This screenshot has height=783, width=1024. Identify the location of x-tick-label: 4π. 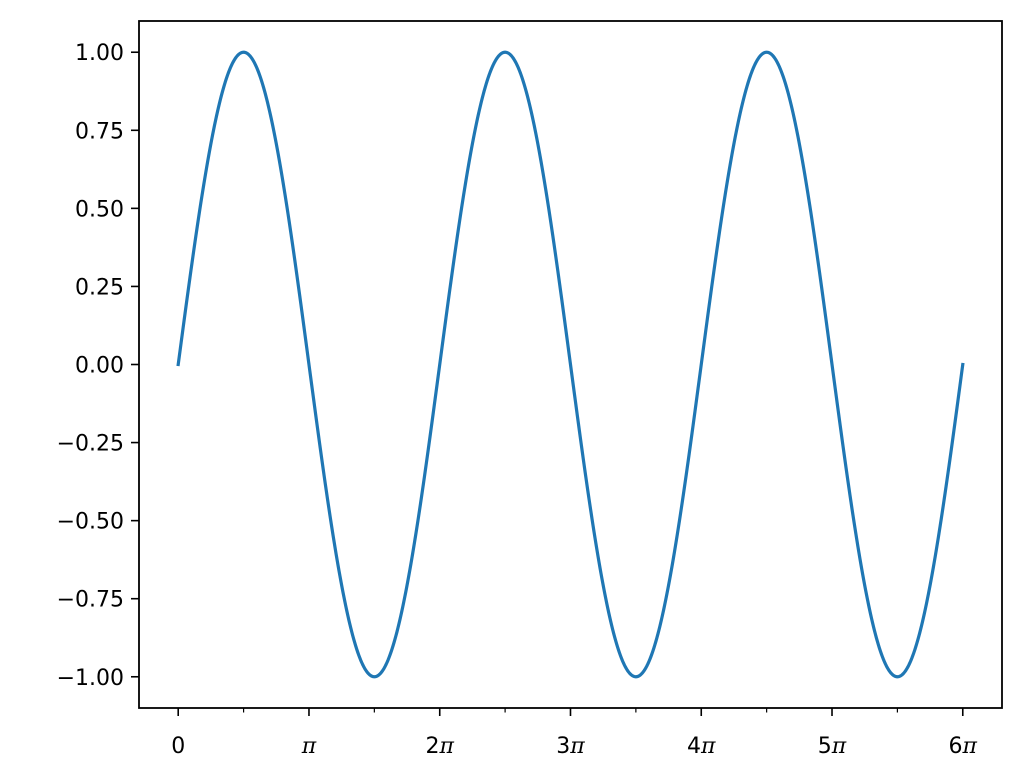
(701, 746).